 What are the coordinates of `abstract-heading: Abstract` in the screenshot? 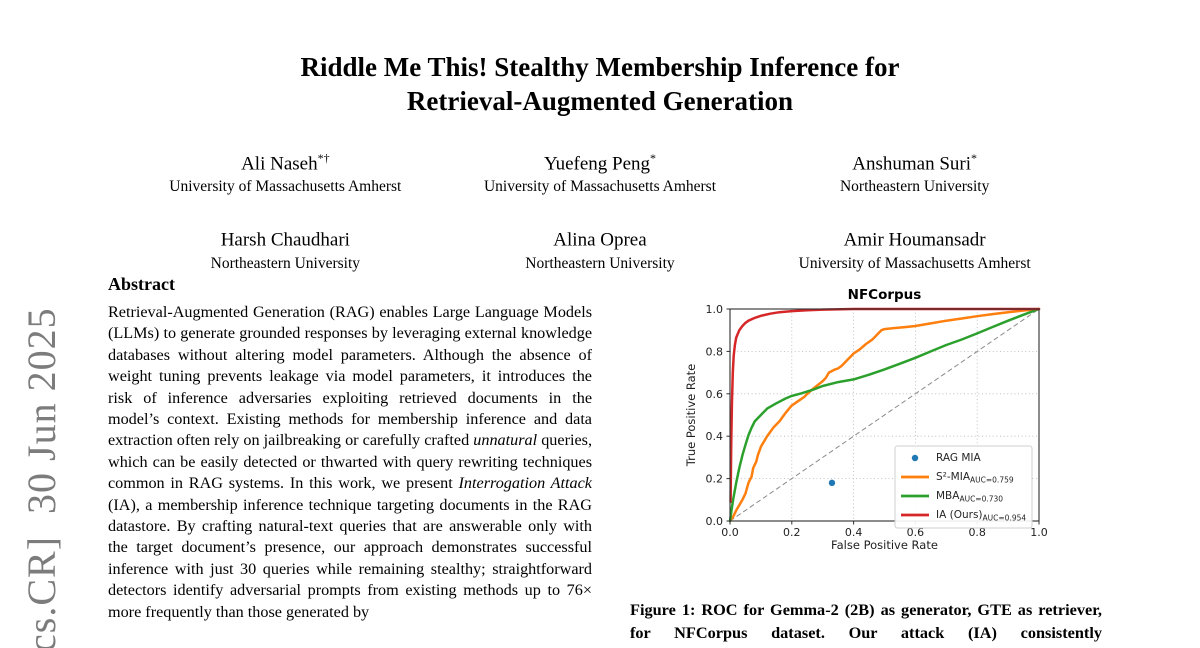 It's located at (141, 284).